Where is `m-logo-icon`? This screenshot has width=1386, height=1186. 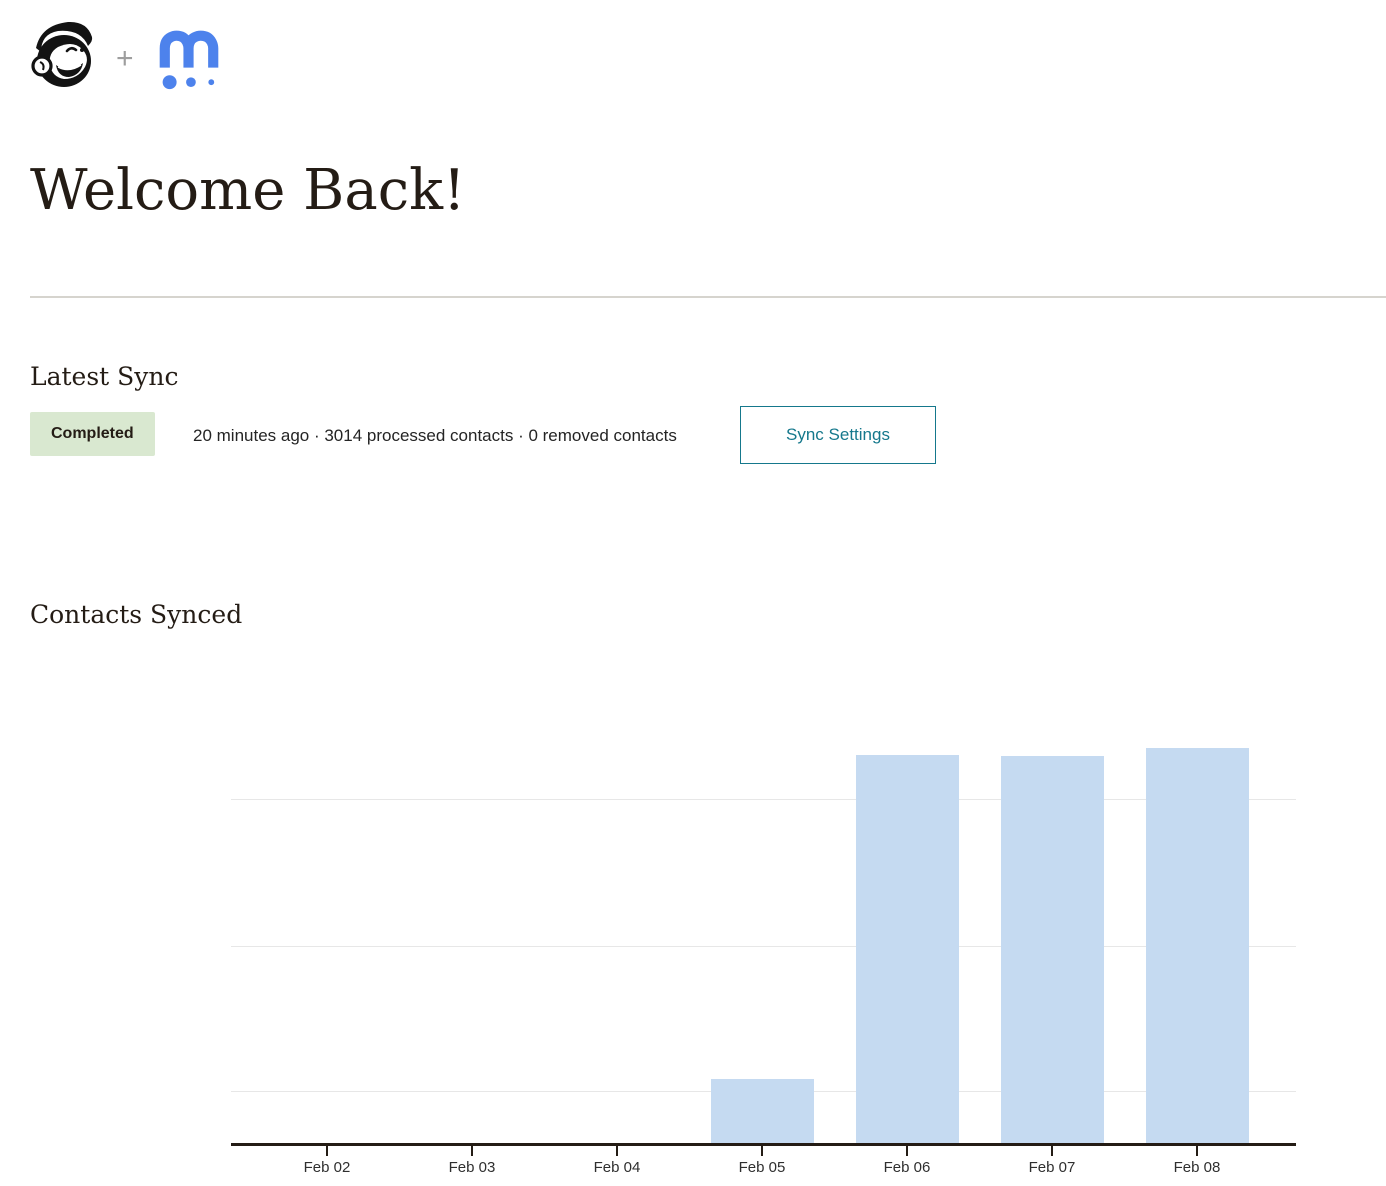
m-logo-icon is located at coordinates (189, 59).